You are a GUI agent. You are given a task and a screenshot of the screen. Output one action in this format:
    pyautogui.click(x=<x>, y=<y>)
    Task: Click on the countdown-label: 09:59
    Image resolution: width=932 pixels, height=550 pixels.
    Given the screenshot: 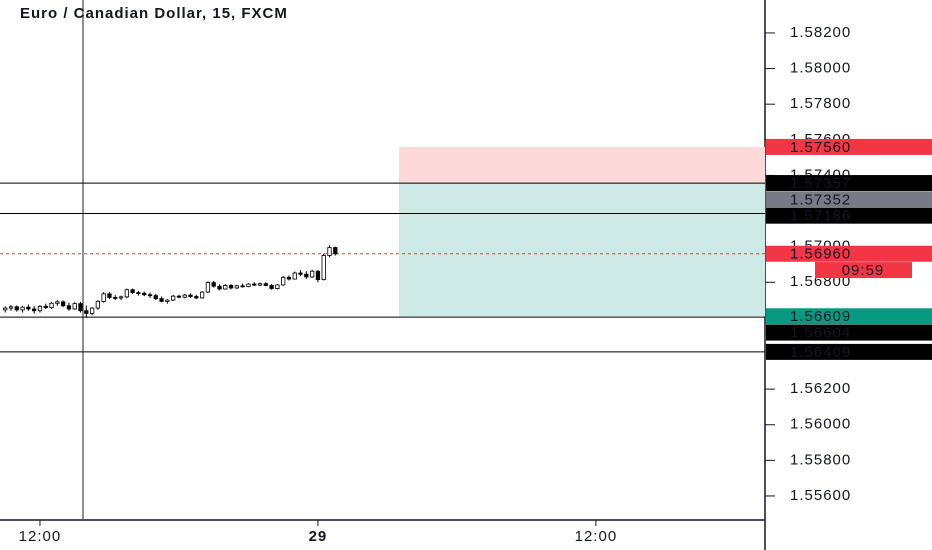 What is the action you would take?
    pyautogui.click(x=863, y=270)
    